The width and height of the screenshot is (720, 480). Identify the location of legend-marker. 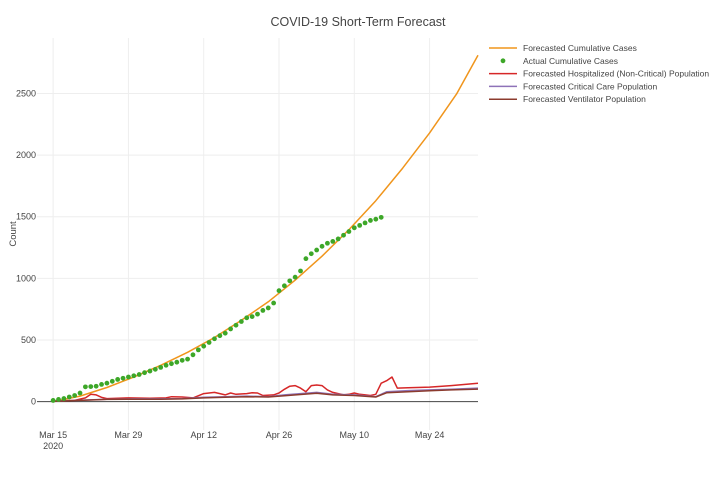
(503, 61).